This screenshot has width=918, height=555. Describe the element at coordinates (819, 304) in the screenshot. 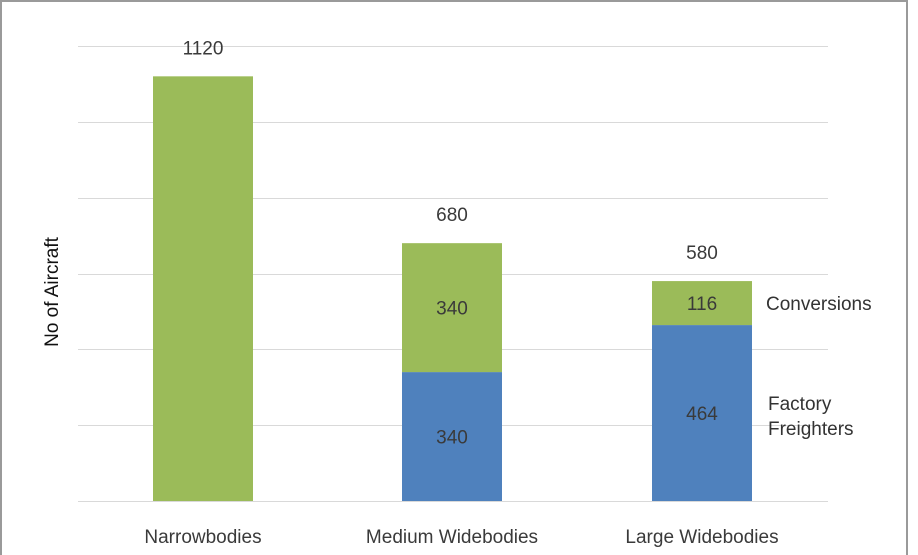

I see `legend-conversions: Conversions` at that location.